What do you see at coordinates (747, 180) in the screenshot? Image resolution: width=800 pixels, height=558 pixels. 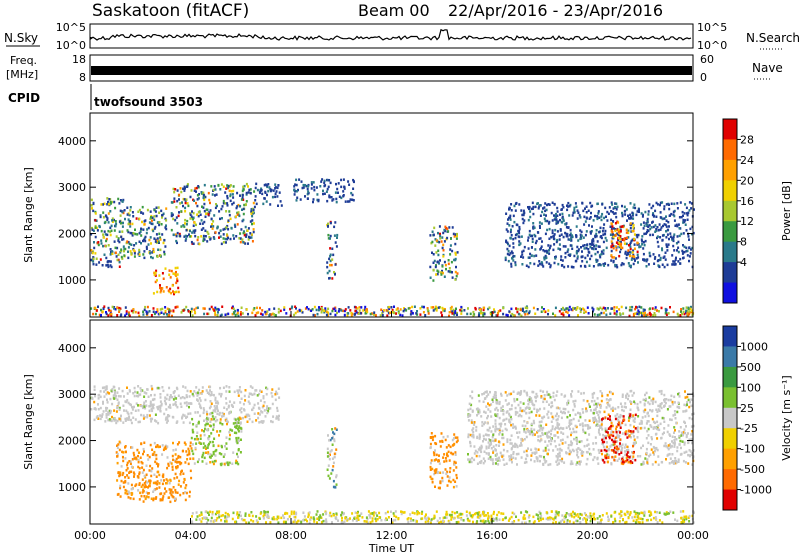 I see `colorbar-tick-label: 20` at bounding box center [747, 180].